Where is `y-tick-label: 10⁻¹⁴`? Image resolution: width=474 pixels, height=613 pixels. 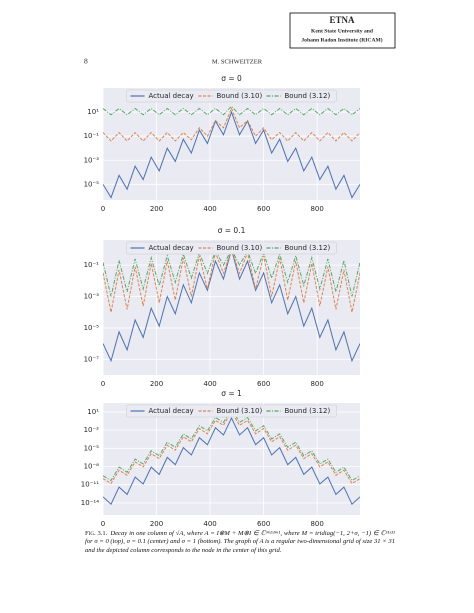 y-tick-label: 10⁻¹⁴ is located at coordinates (90, 503).